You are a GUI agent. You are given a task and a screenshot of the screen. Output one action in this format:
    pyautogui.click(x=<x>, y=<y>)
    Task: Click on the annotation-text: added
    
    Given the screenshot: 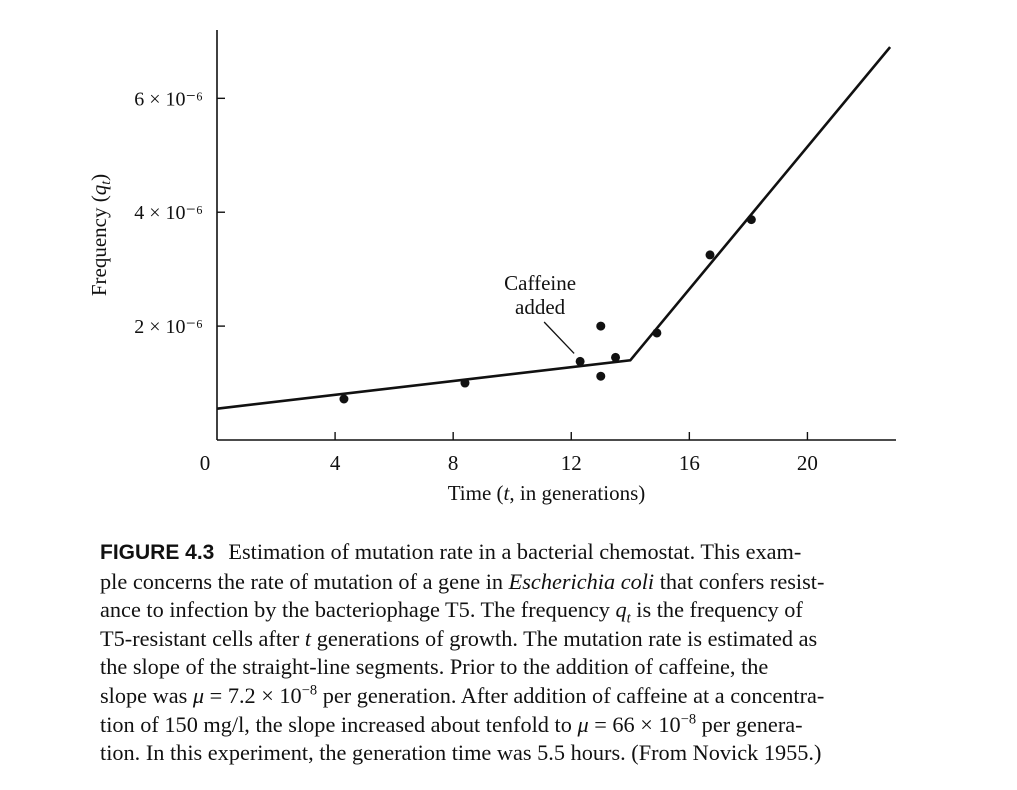 What is the action you would take?
    pyautogui.click(x=540, y=307)
    